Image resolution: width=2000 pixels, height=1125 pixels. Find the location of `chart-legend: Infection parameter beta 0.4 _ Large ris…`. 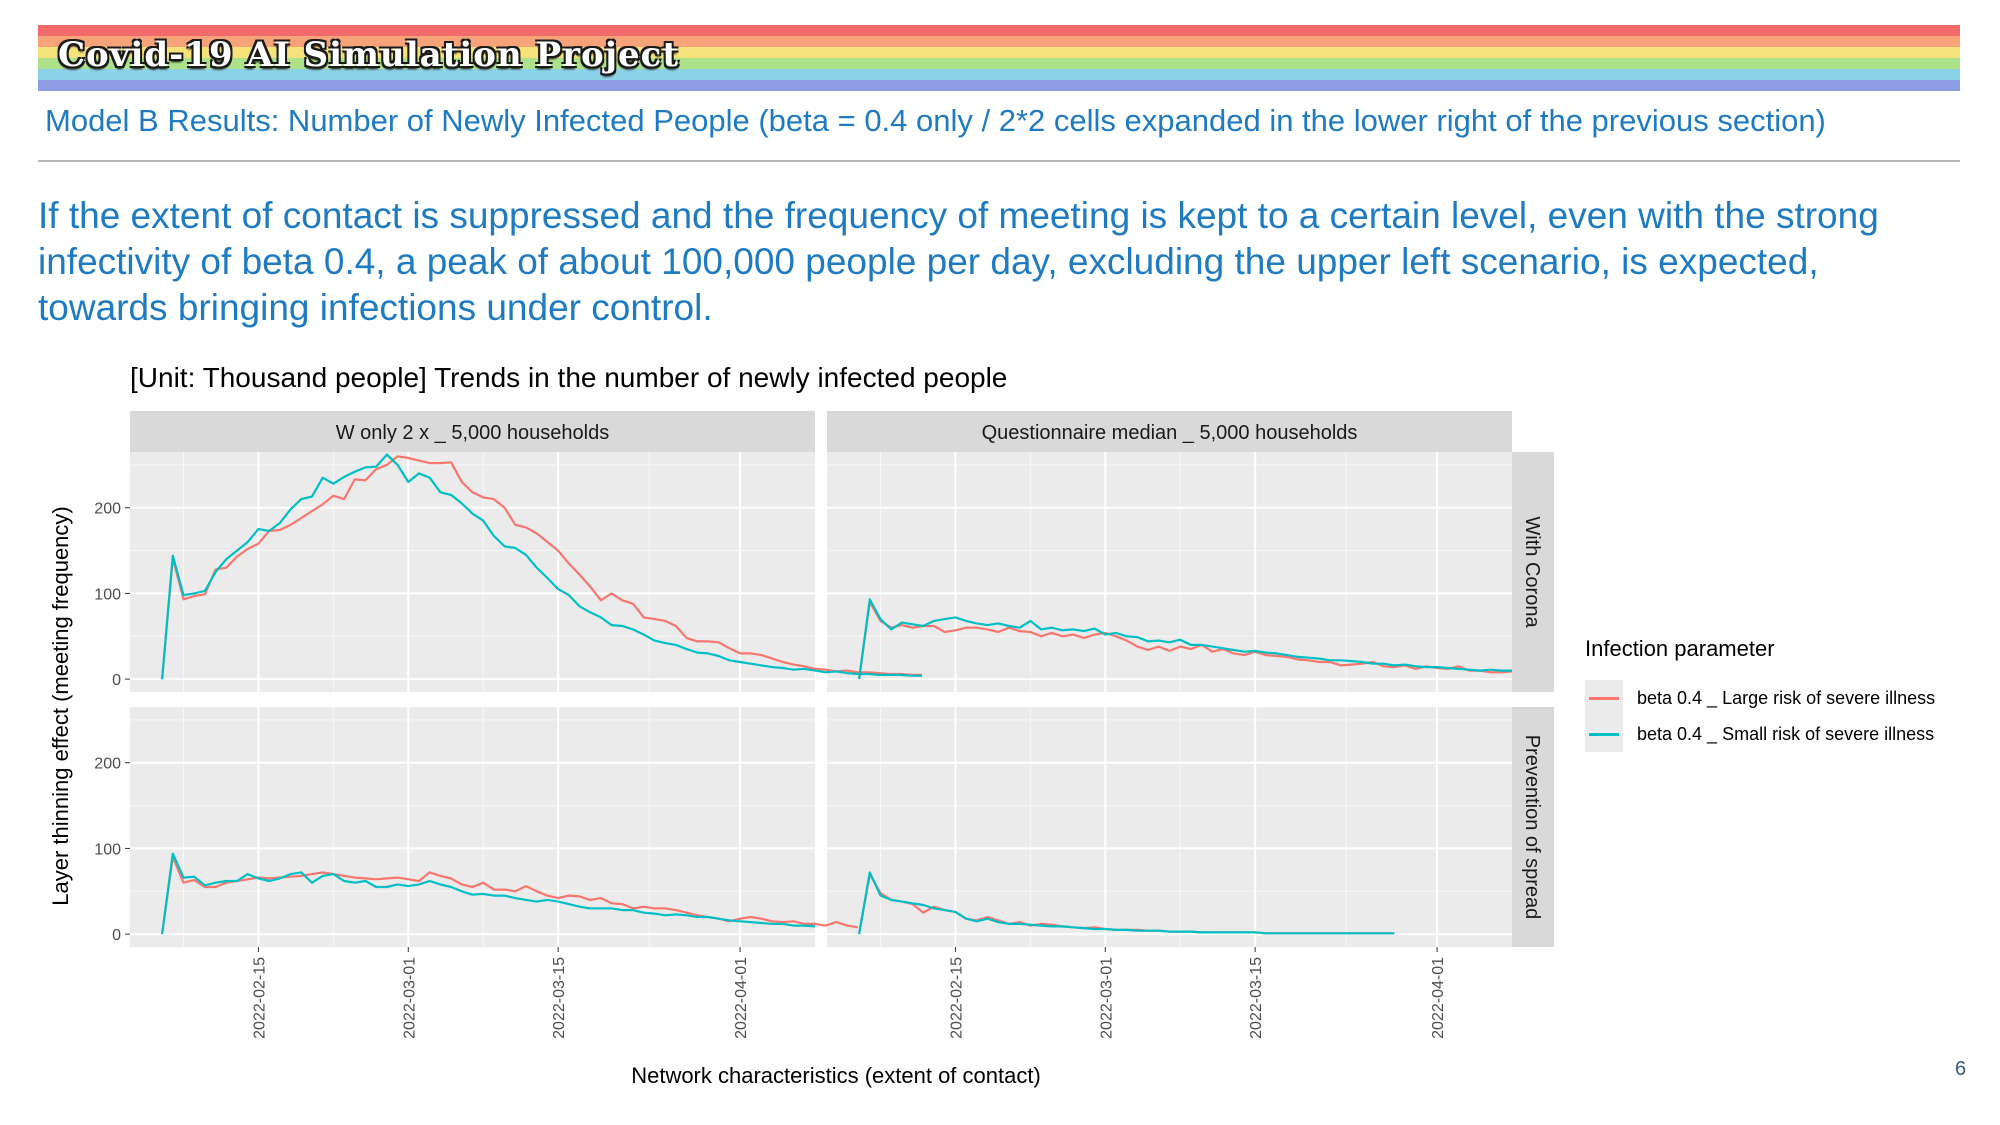

chart-legend: Infection parameter beta 0.4 _ Large ris… is located at coordinates (1760, 694).